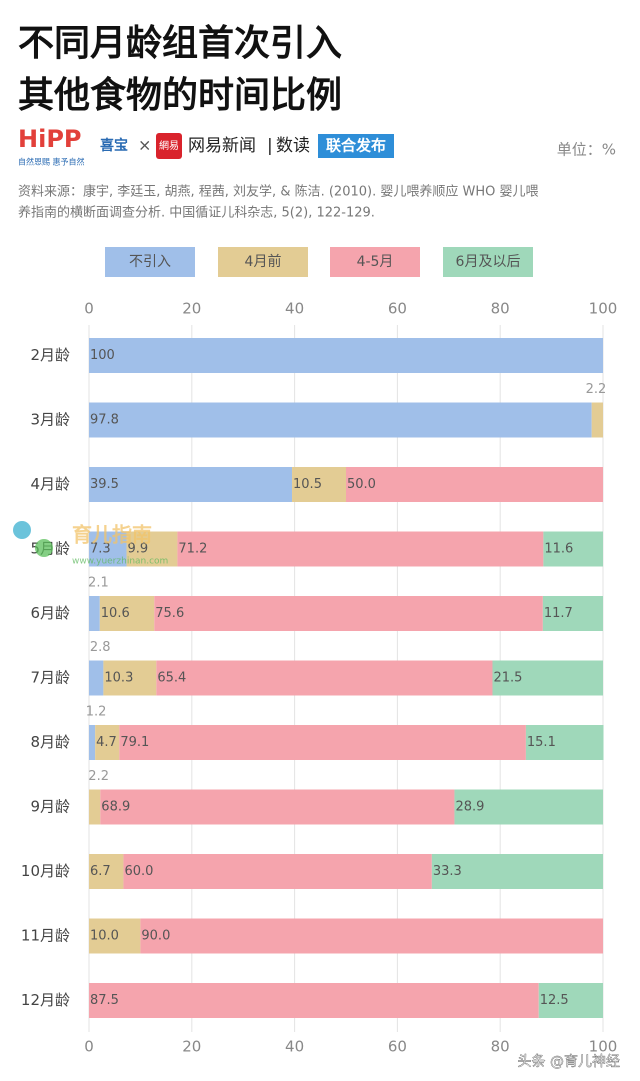 Image resolution: width=640 pixels, height=1081 pixels. What do you see at coordinates (45, 871) in the screenshot?
I see `y-tick-label: 10月龄` at bounding box center [45, 871].